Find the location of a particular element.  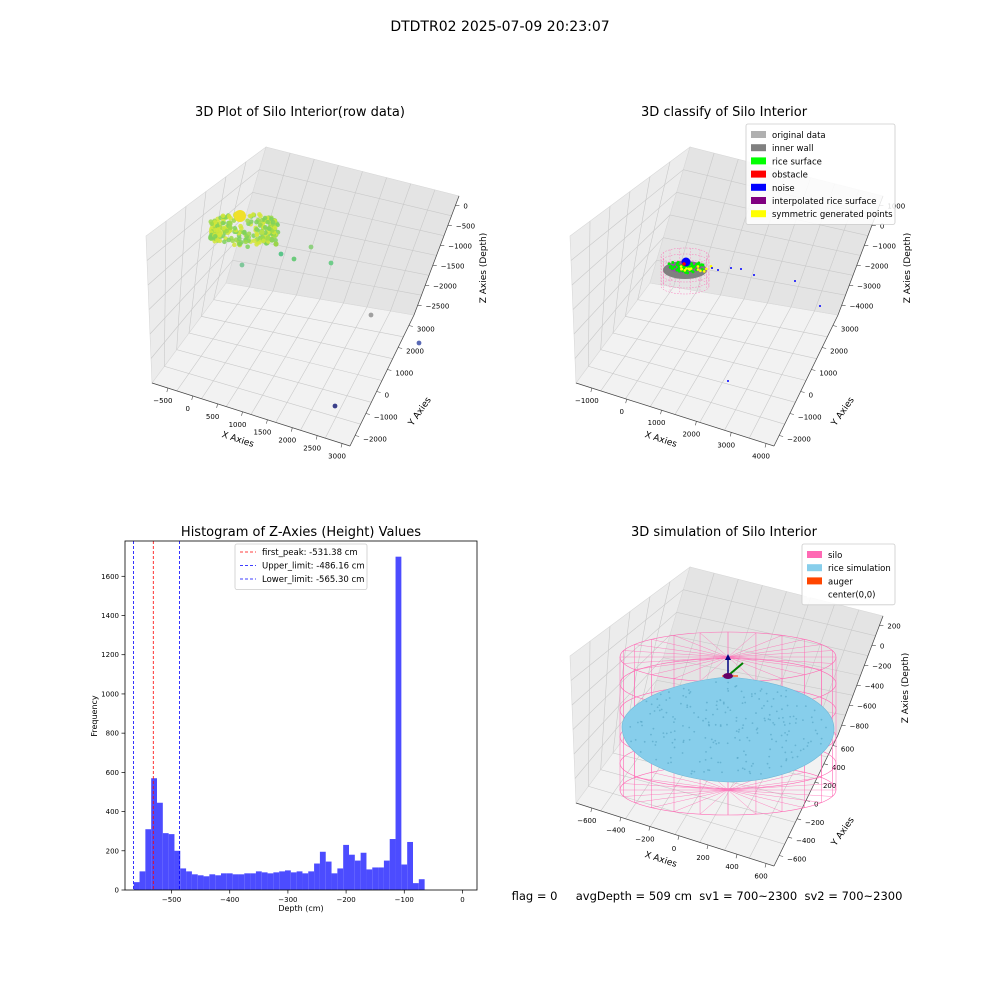

legend-swatch is located at coordinates (758, 200).